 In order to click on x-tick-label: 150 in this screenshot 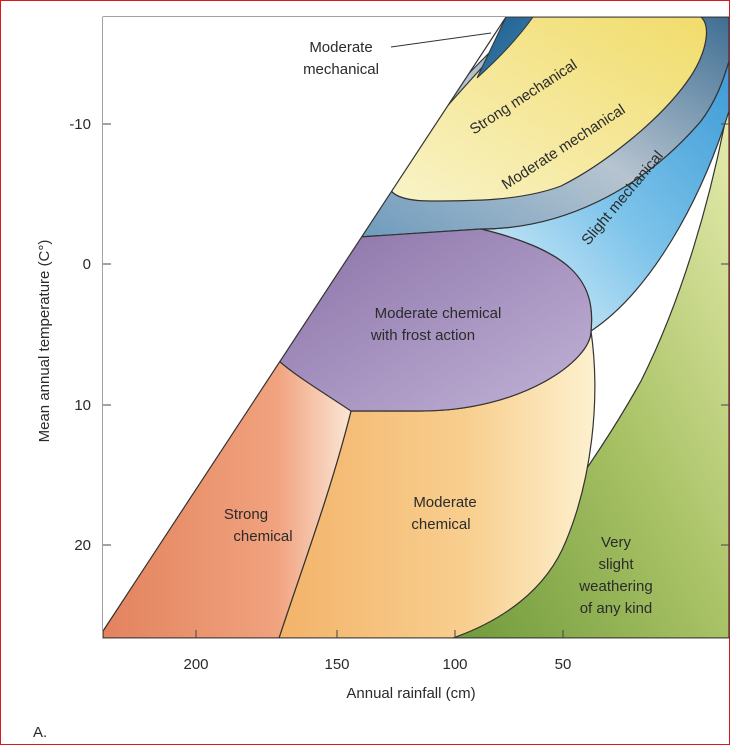, I will do `click(336, 664)`.